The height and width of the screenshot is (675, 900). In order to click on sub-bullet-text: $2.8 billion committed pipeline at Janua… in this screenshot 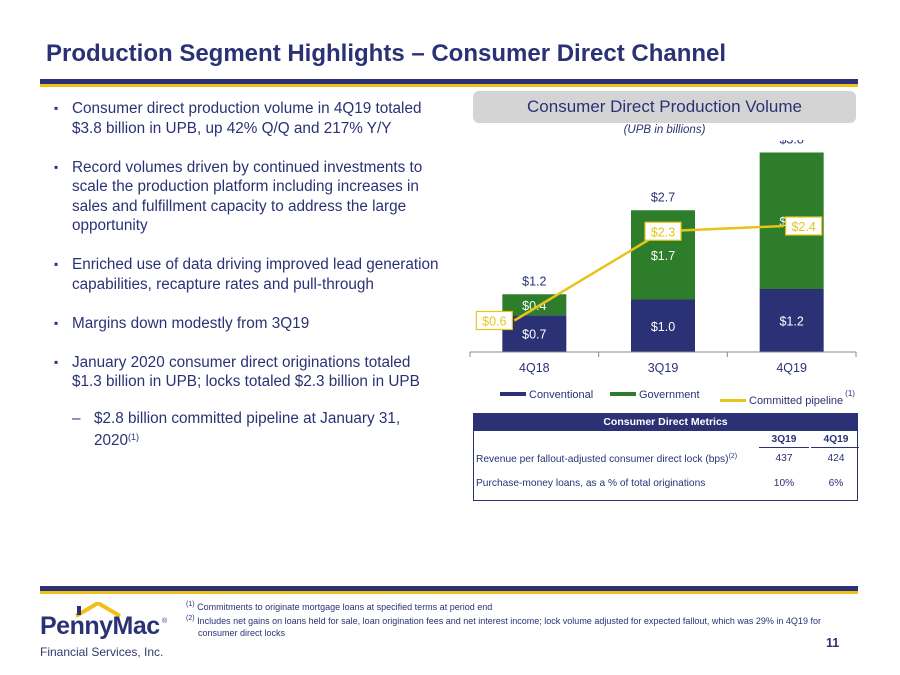, I will do `click(247, 429)`.